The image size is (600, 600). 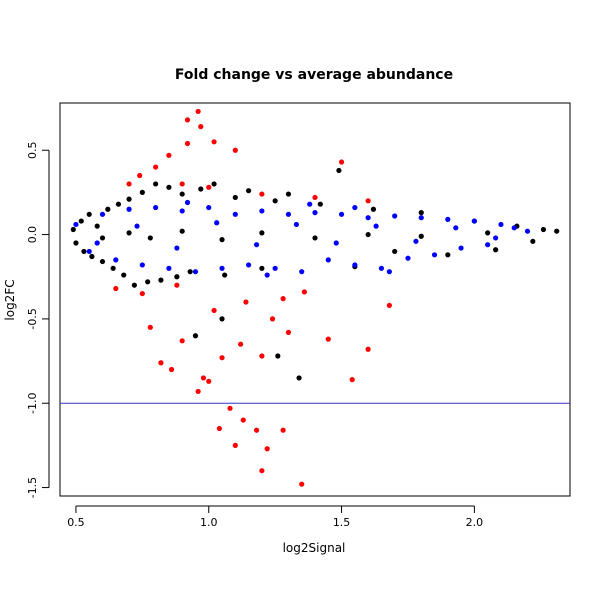 I want to click on y-tick-label: 0.0, so click(x=32, y=235).